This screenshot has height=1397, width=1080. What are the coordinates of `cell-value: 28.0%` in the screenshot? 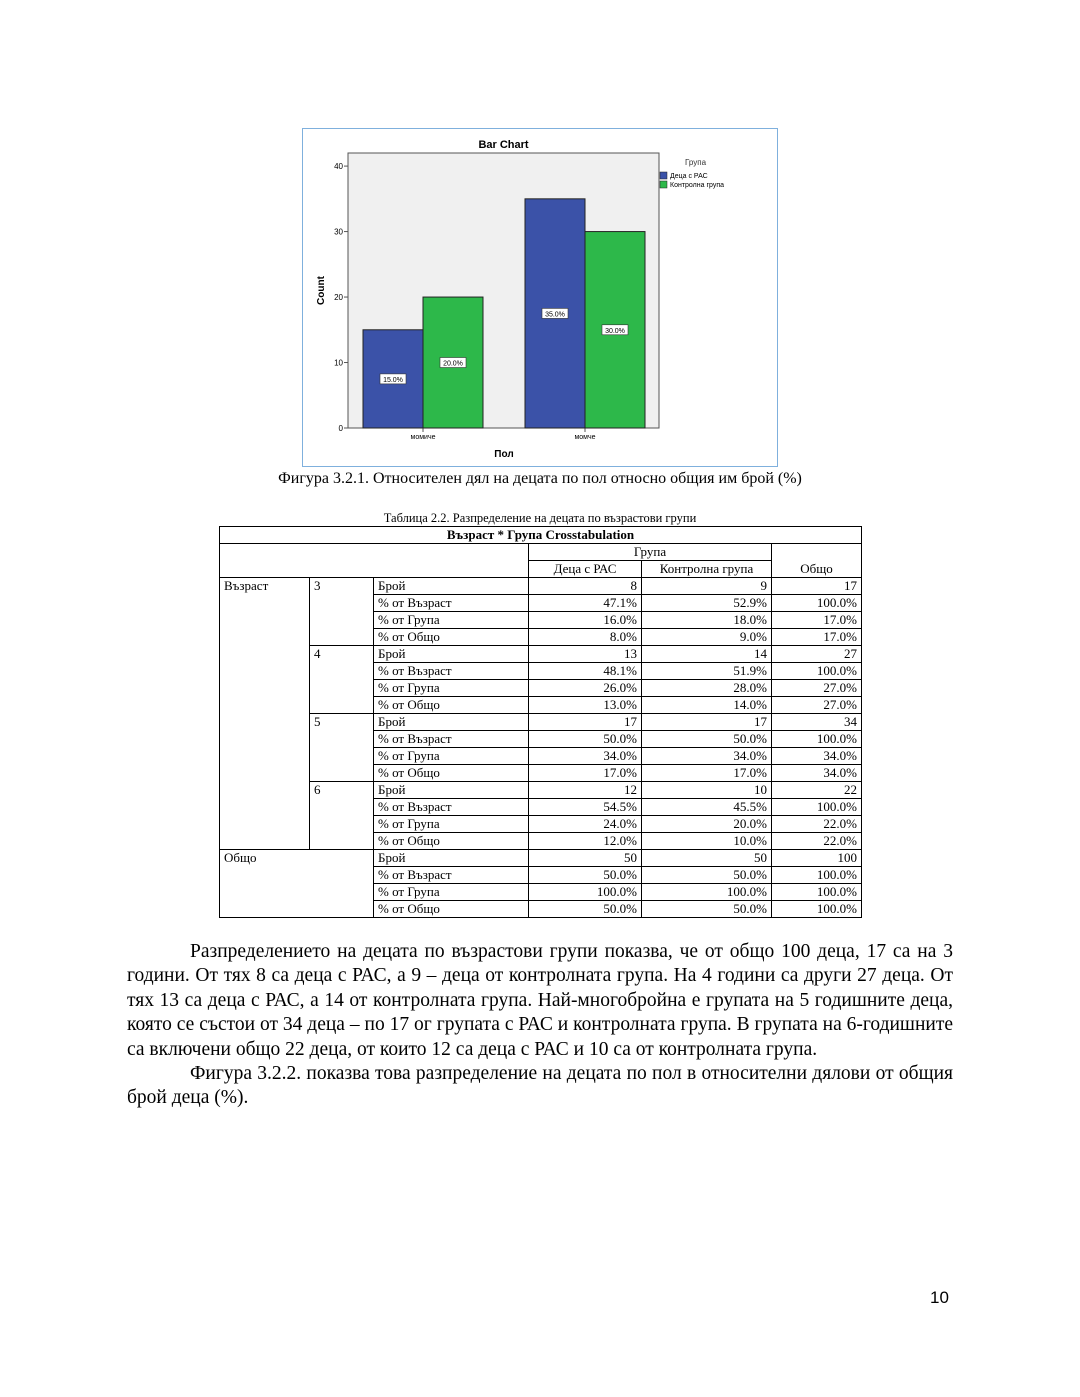 It's located at (706, 688).